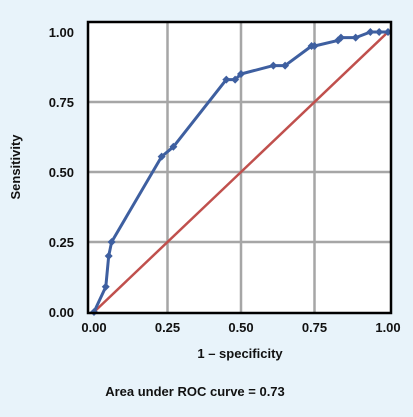  What do you see at coordinates (61, 312) in the screenshot?
I see `y-tick-label: 0.00` at bounding box center [61, 312].